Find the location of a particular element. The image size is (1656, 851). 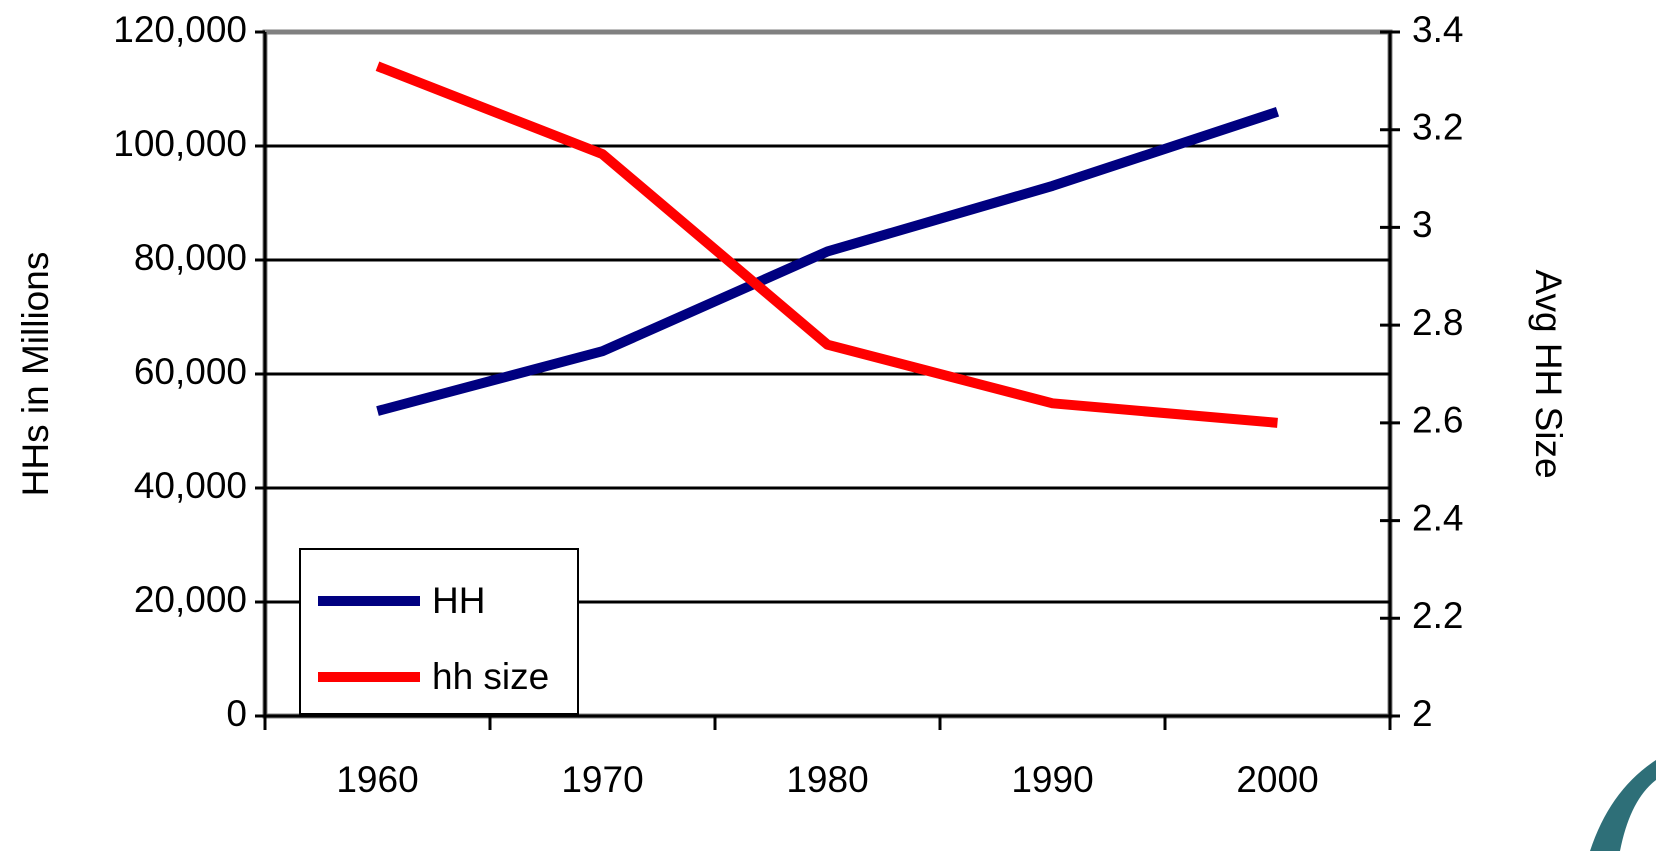

x-tick-label: 1980 is located at coordinates (827, 779).